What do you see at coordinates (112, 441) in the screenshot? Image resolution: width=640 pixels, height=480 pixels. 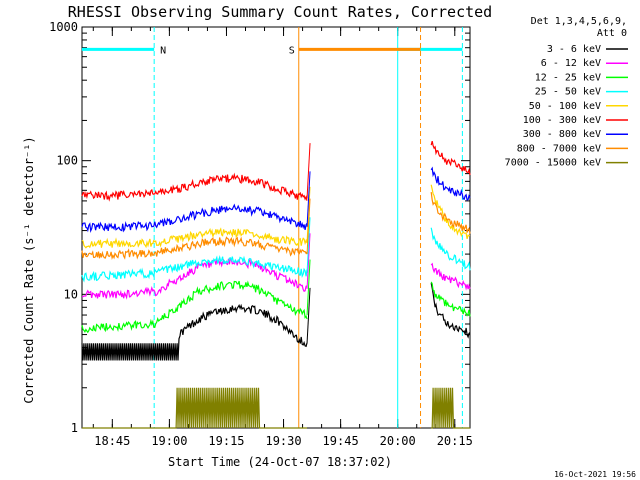 I see `x-tick-label: 18:45` at bounding box center [112, 441].